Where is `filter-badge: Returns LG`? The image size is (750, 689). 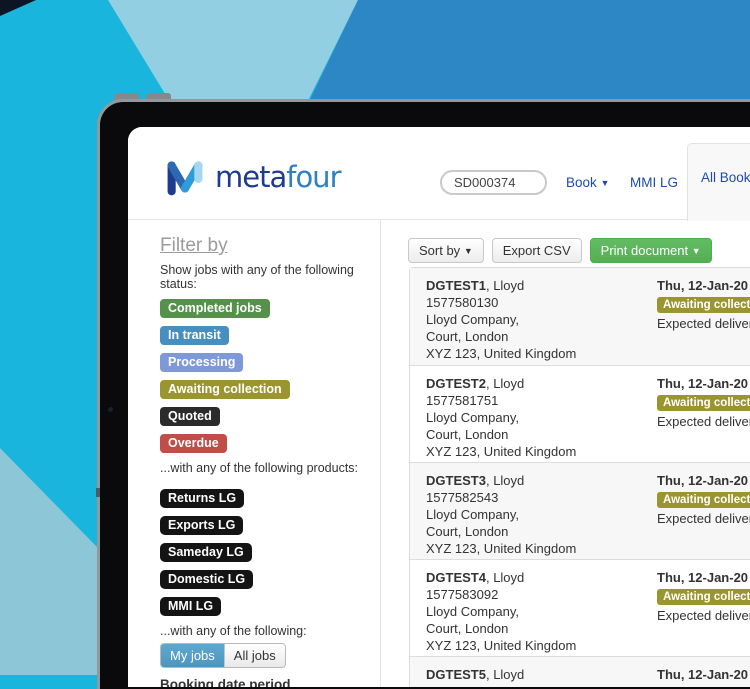 filter-badge: Returns LG is located at coordinates (202, 498).